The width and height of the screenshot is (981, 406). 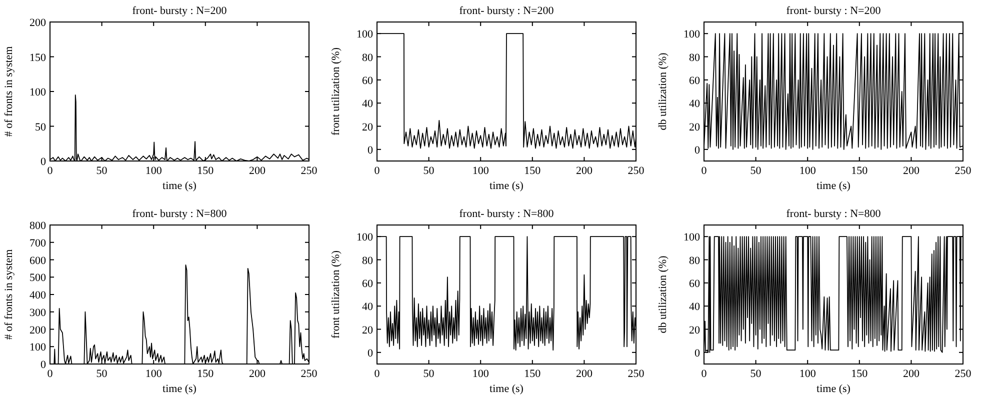 I want to click on y-tick-label: 400, so click(x=38, y=296).